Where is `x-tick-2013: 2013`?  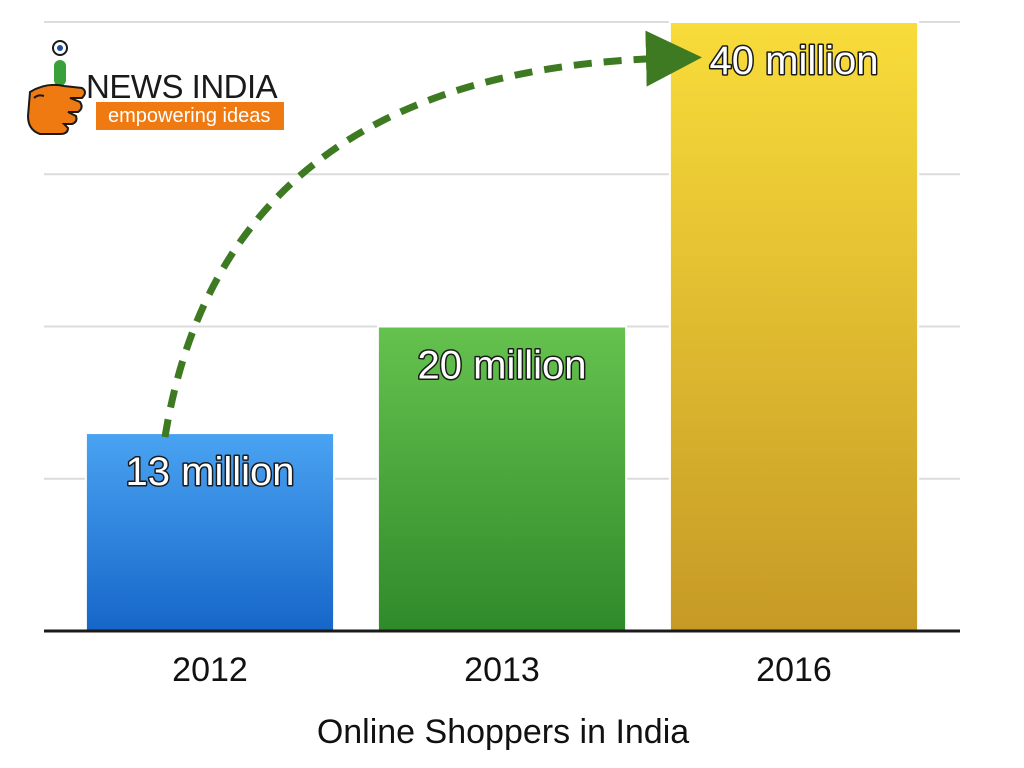
x-tick-2013: 2013 is located at coordinates (502, 670).